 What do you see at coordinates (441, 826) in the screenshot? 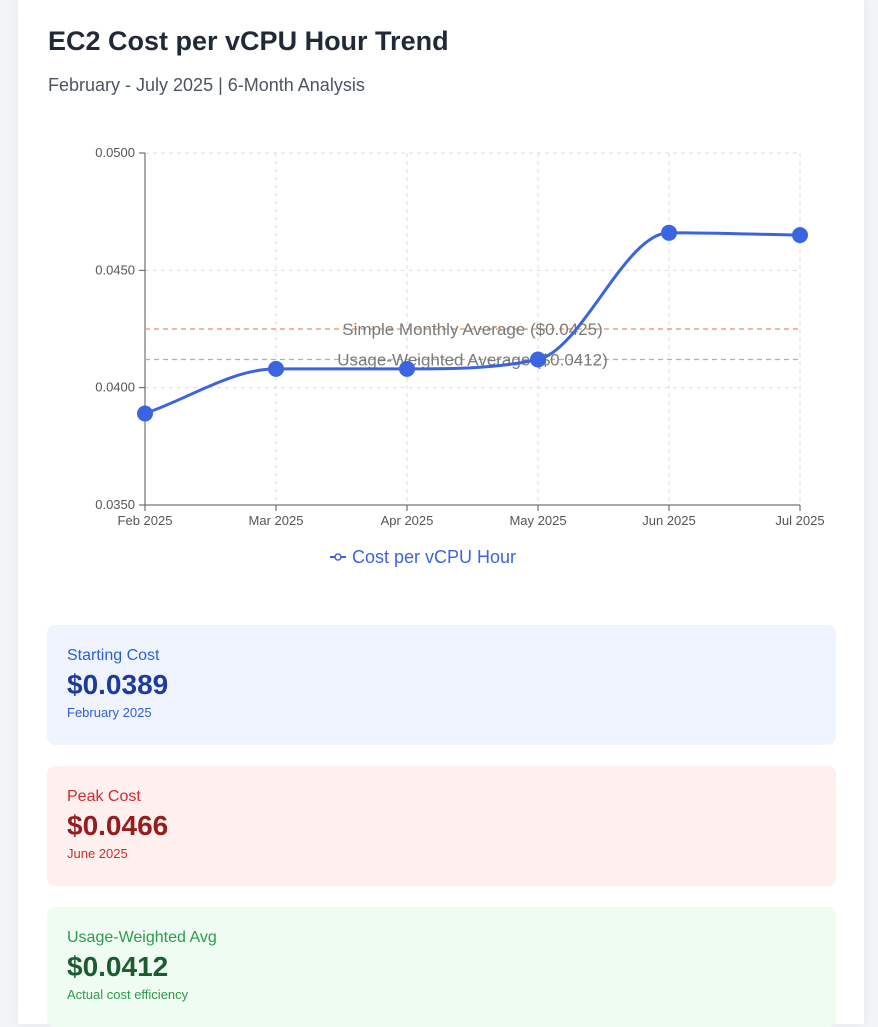
I see `stat-card-peak-cost: Peak Cost $0.0466 June 2025` at bounding box center [441, 826].